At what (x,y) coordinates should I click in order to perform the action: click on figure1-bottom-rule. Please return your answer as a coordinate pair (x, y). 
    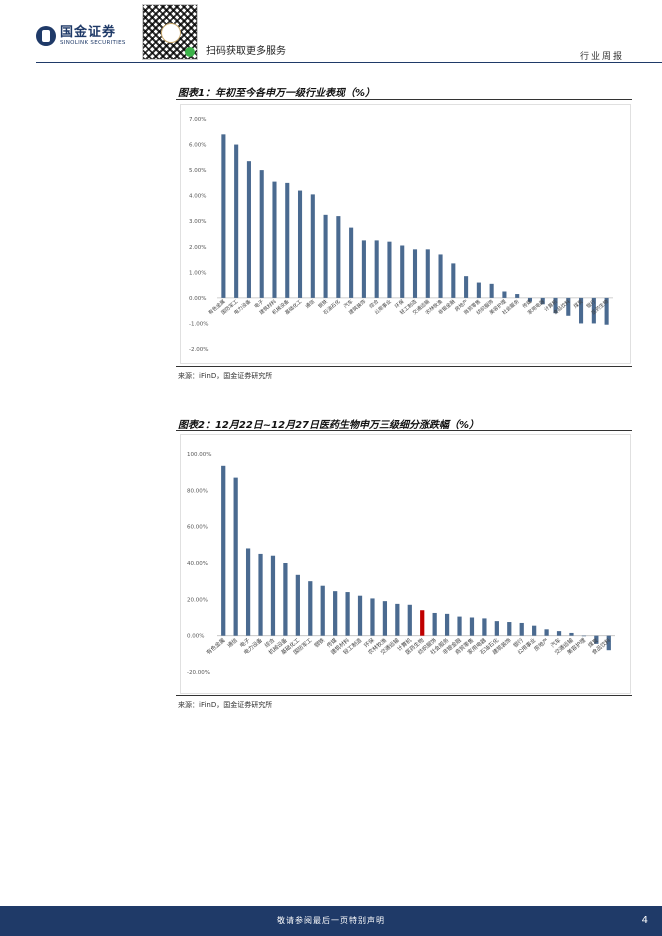
    Looking at the image, I should click on (404, 366).